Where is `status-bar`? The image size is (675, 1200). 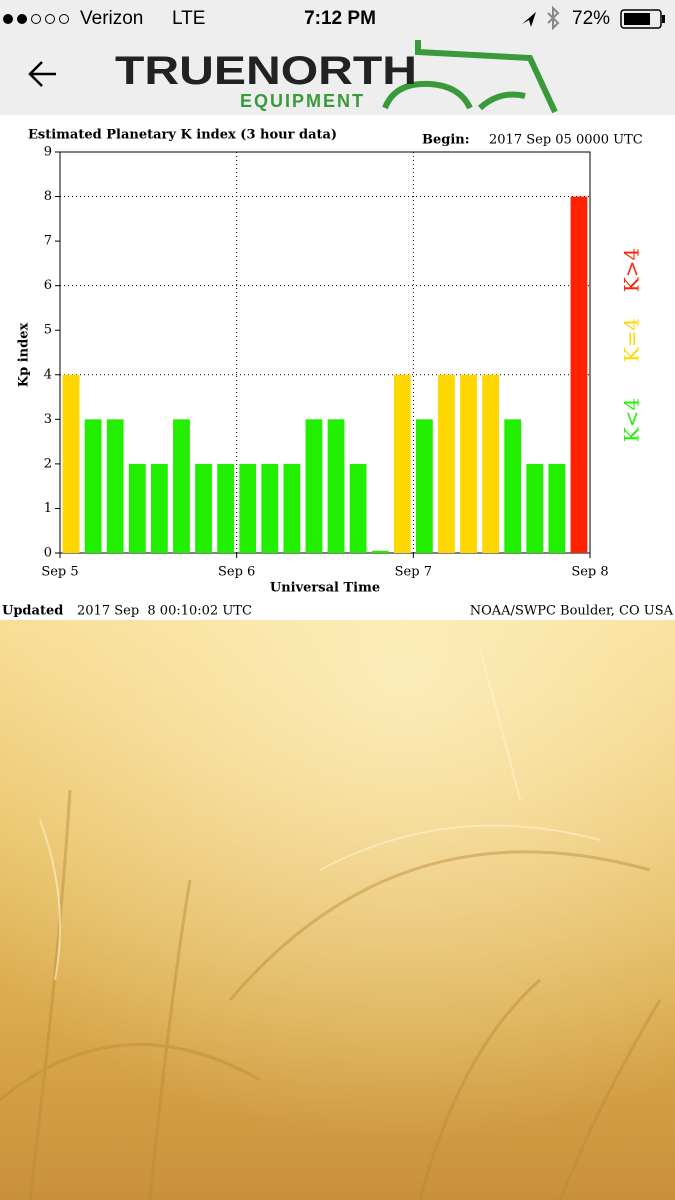 status-bar is located at coordinates (337, 20).